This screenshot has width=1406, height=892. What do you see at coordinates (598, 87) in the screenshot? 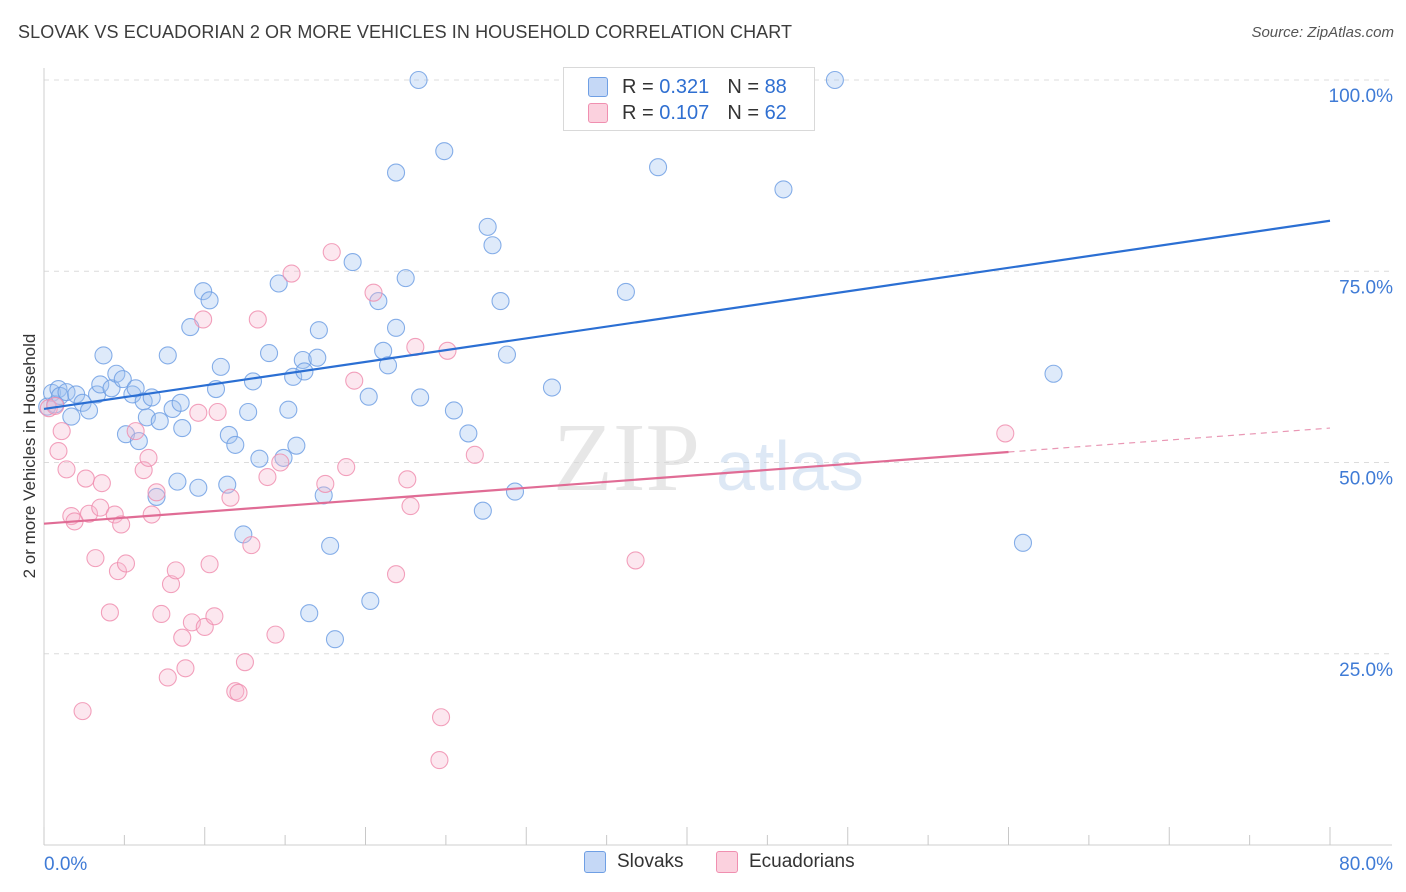
I see `legend-swatch-slovaks` at bounding box center [598, 87].